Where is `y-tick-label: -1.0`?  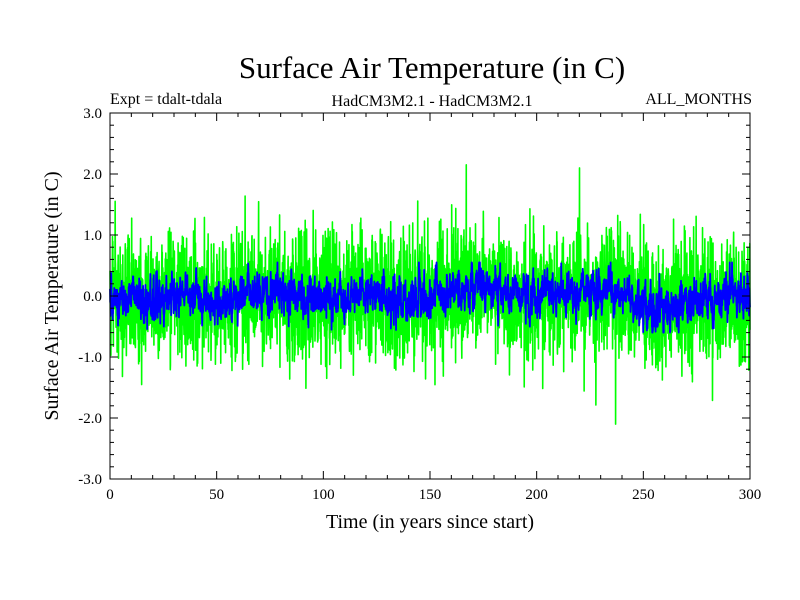 y-tick-label: -1.0 is located at coordinates (90, 358).